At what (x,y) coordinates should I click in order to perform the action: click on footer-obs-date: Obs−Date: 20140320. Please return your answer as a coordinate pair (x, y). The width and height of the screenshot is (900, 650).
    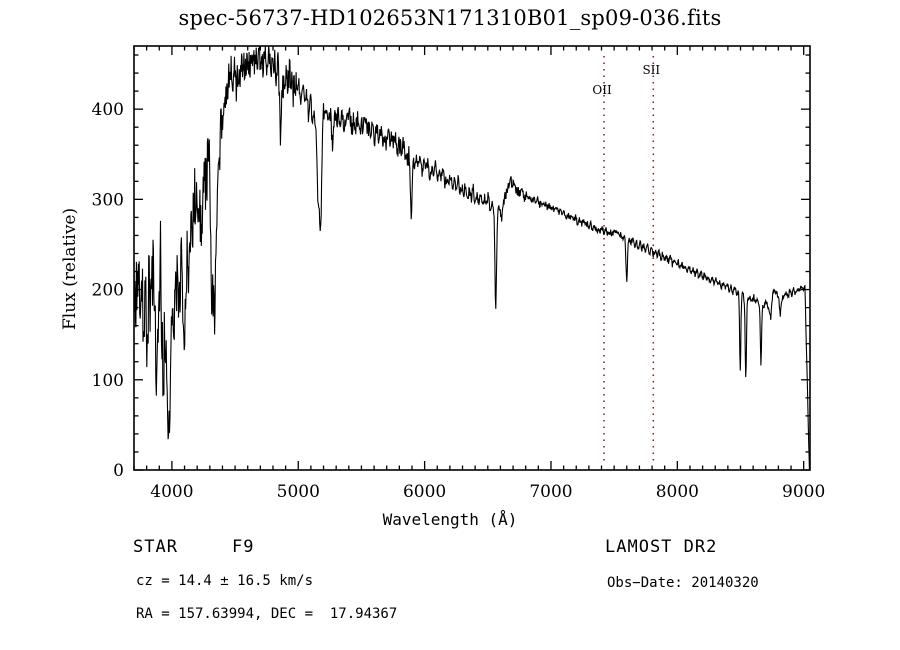
    Looking at the image, I should click on (683, 583).